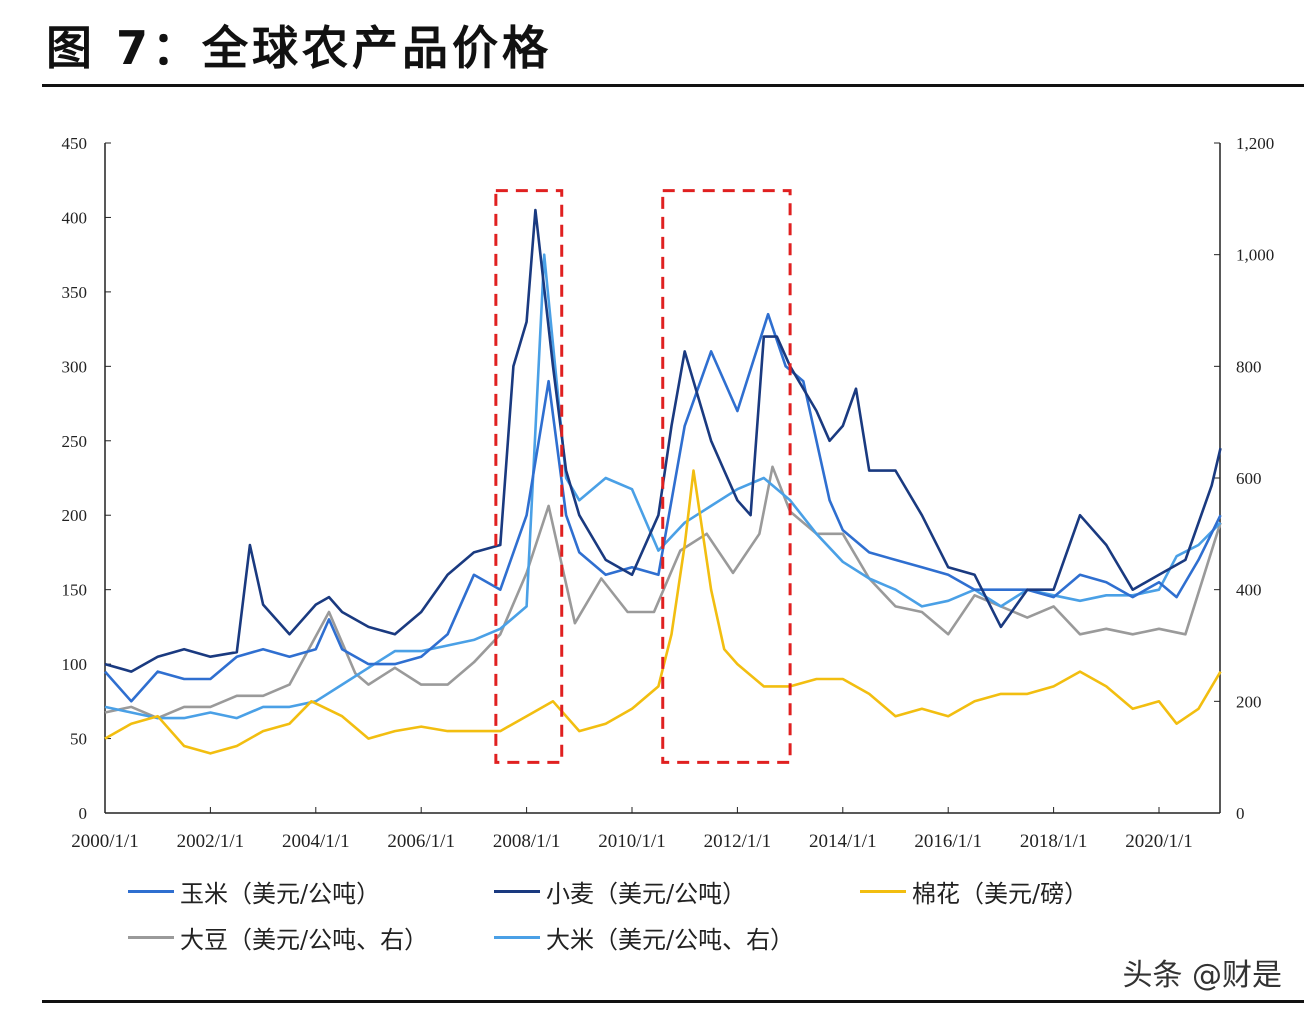 The image size is (1312, 1016). I want to click on top-rule, so click(673, 85).